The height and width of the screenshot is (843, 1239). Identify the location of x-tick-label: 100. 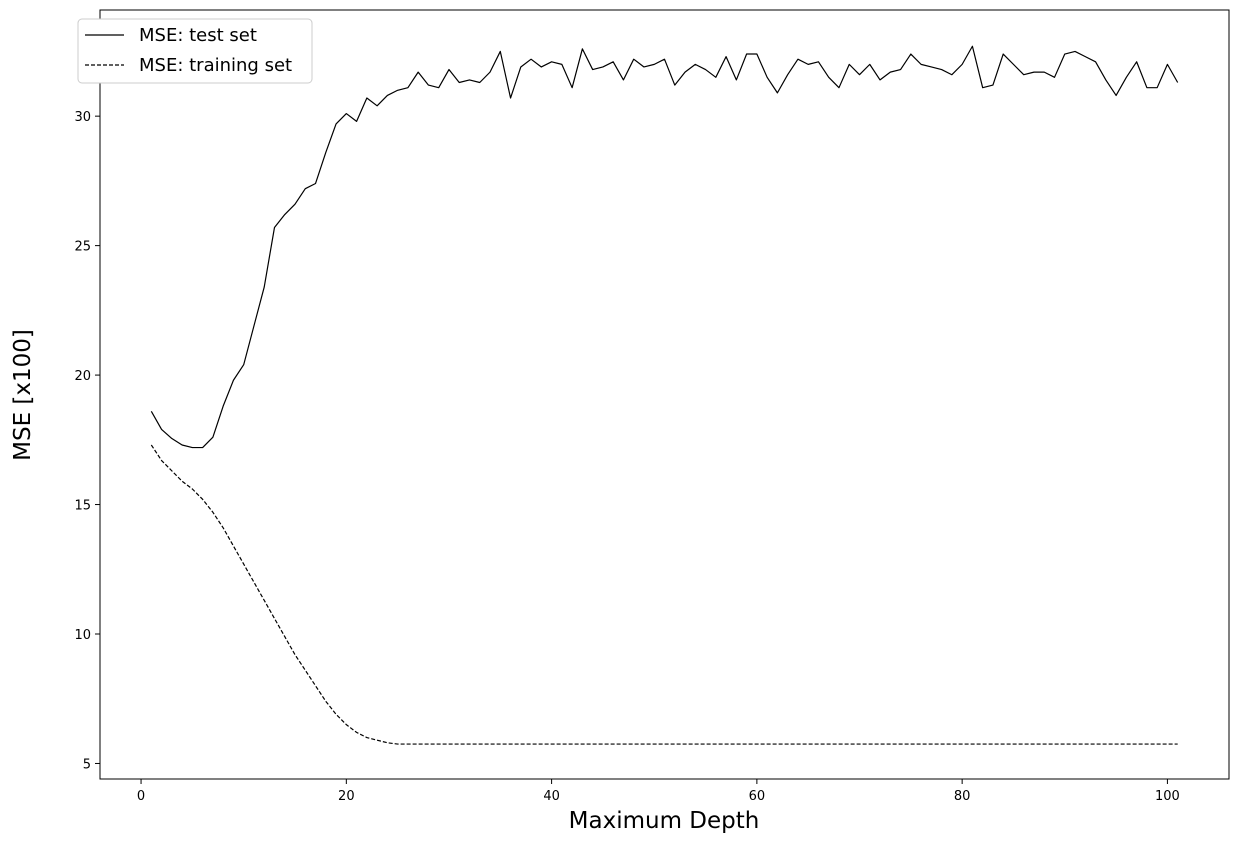
(1167, 796).